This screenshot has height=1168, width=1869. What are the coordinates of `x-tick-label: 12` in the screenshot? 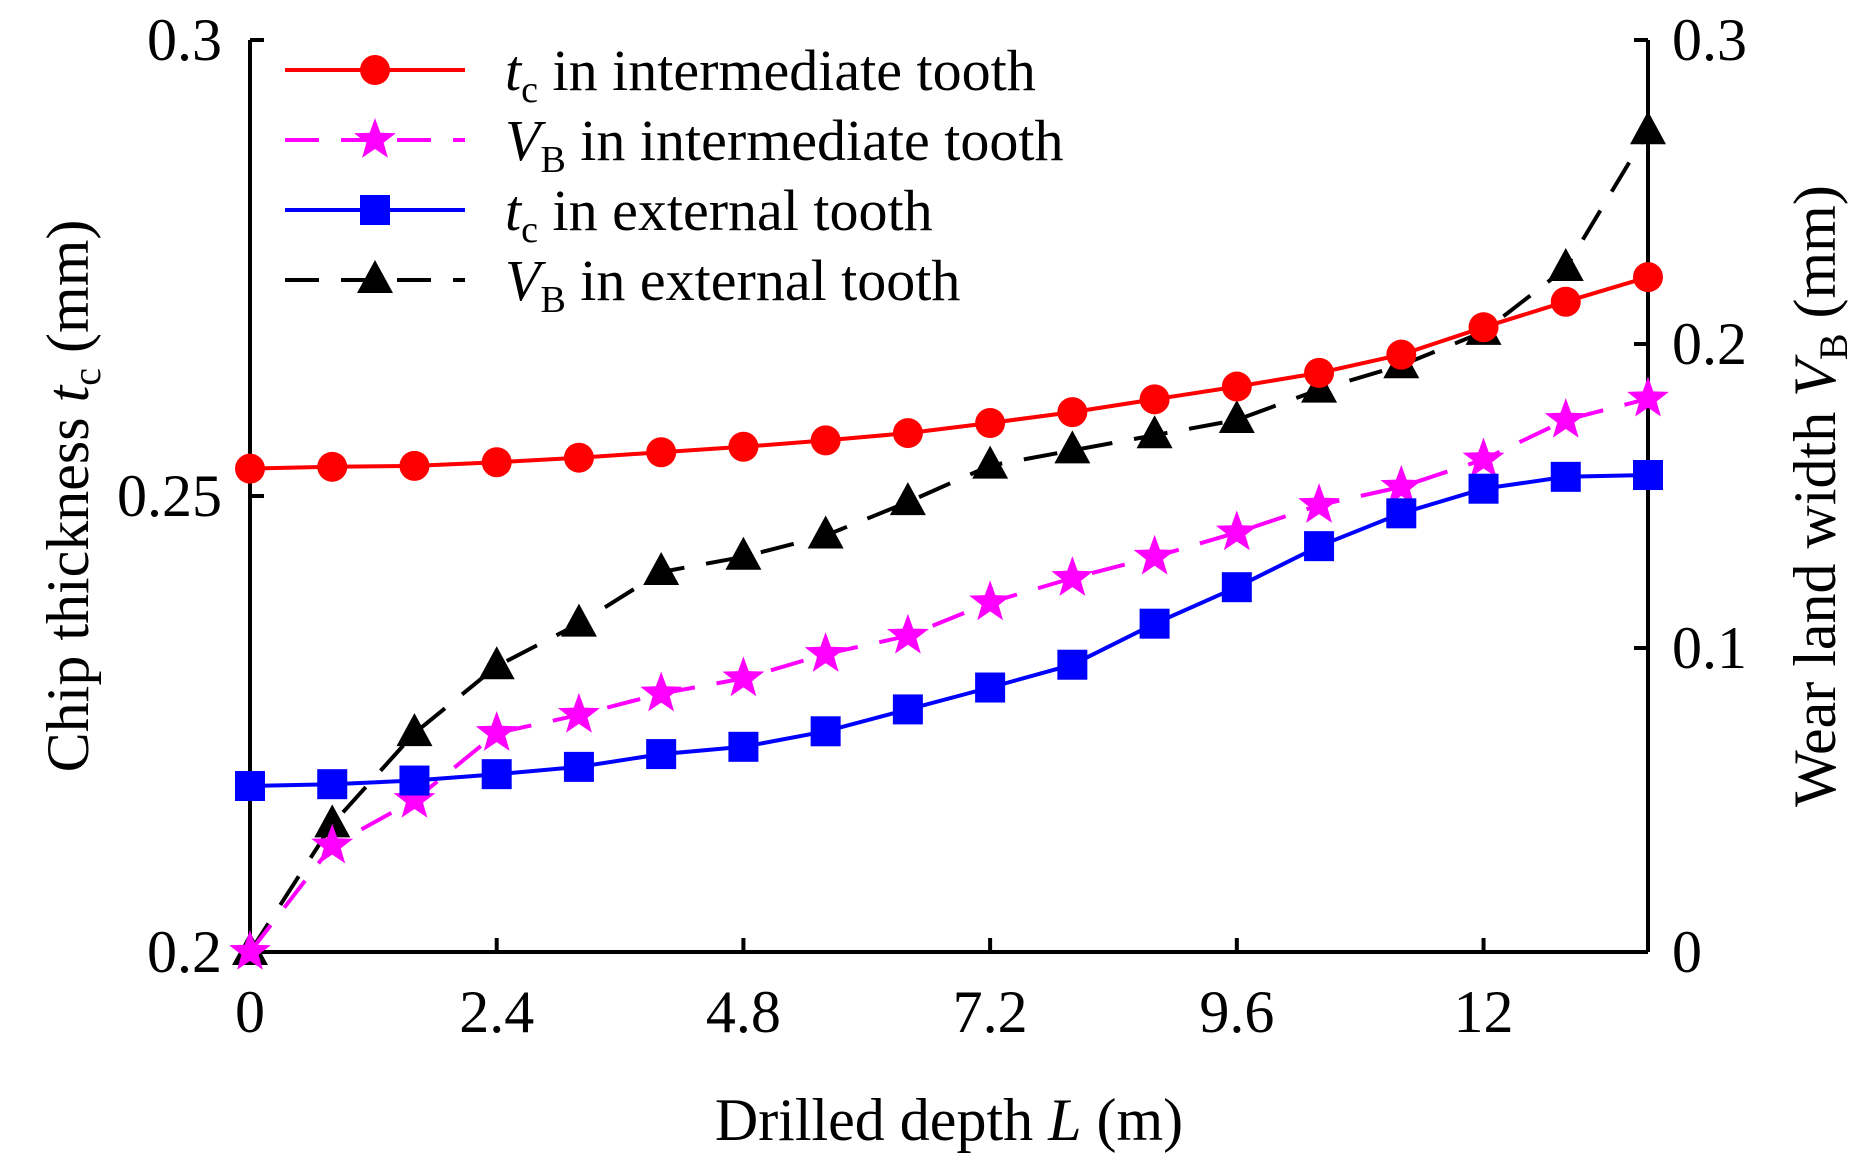 It's located at (1484, 1012).